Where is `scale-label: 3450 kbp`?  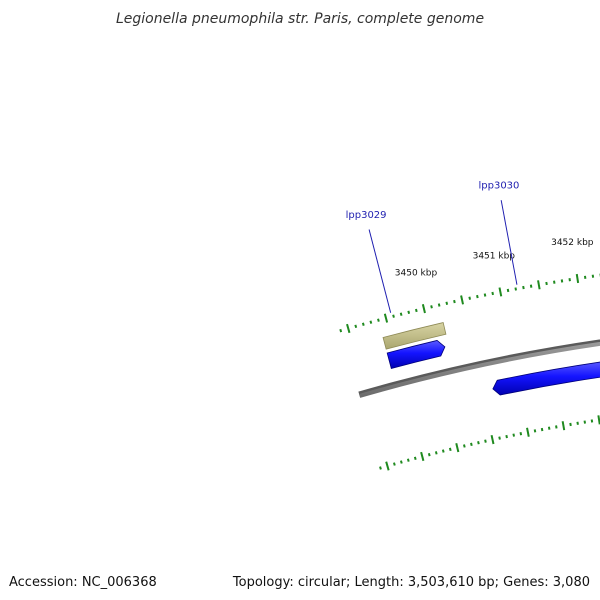
scale-label: 3450 kbp is located at coordinates (416, 274).